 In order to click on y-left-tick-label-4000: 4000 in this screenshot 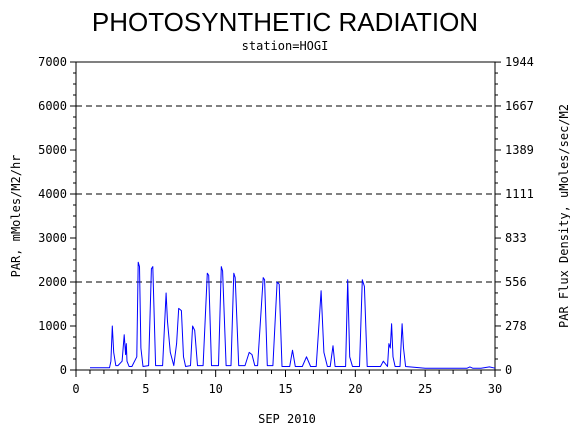, I will do `click(52, 194)`.